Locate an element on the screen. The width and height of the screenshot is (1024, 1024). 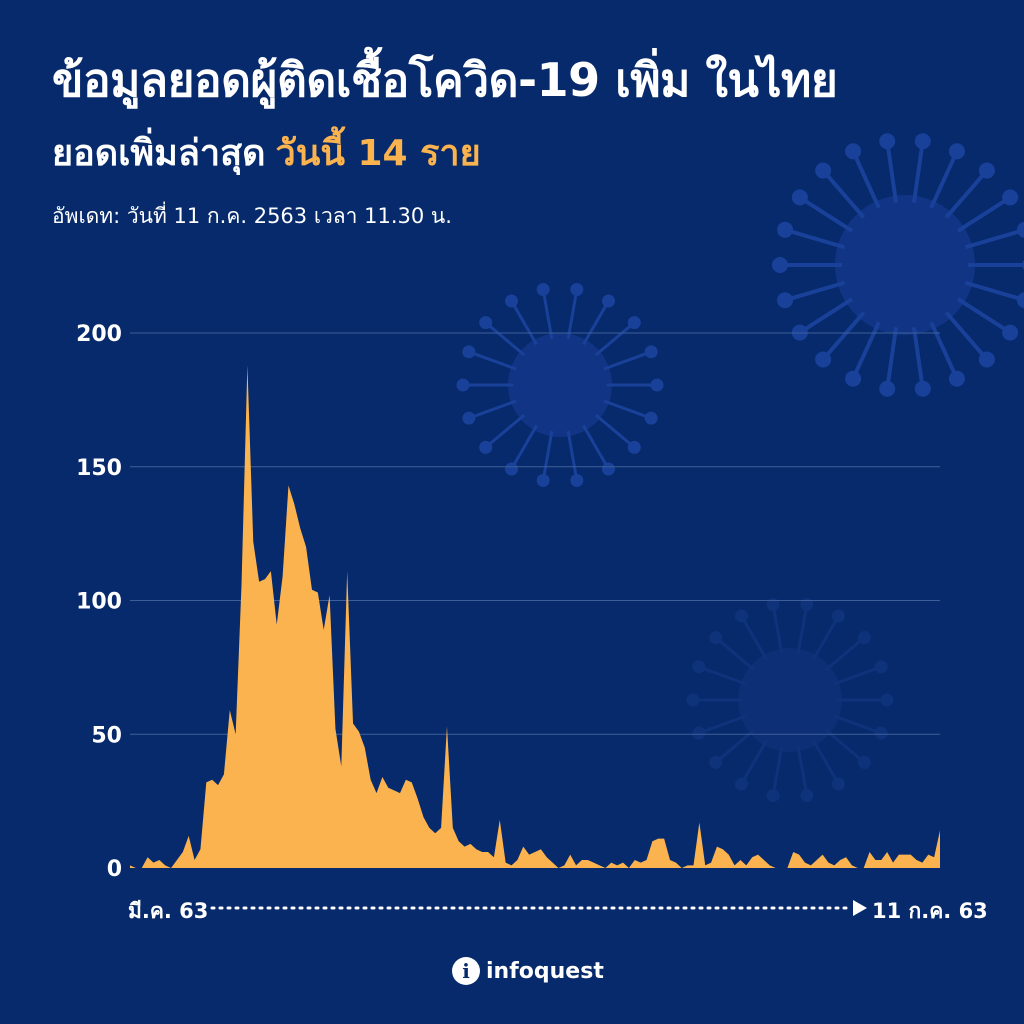
infoquest-logo: i infoquest is located at coordinates (528, 971).